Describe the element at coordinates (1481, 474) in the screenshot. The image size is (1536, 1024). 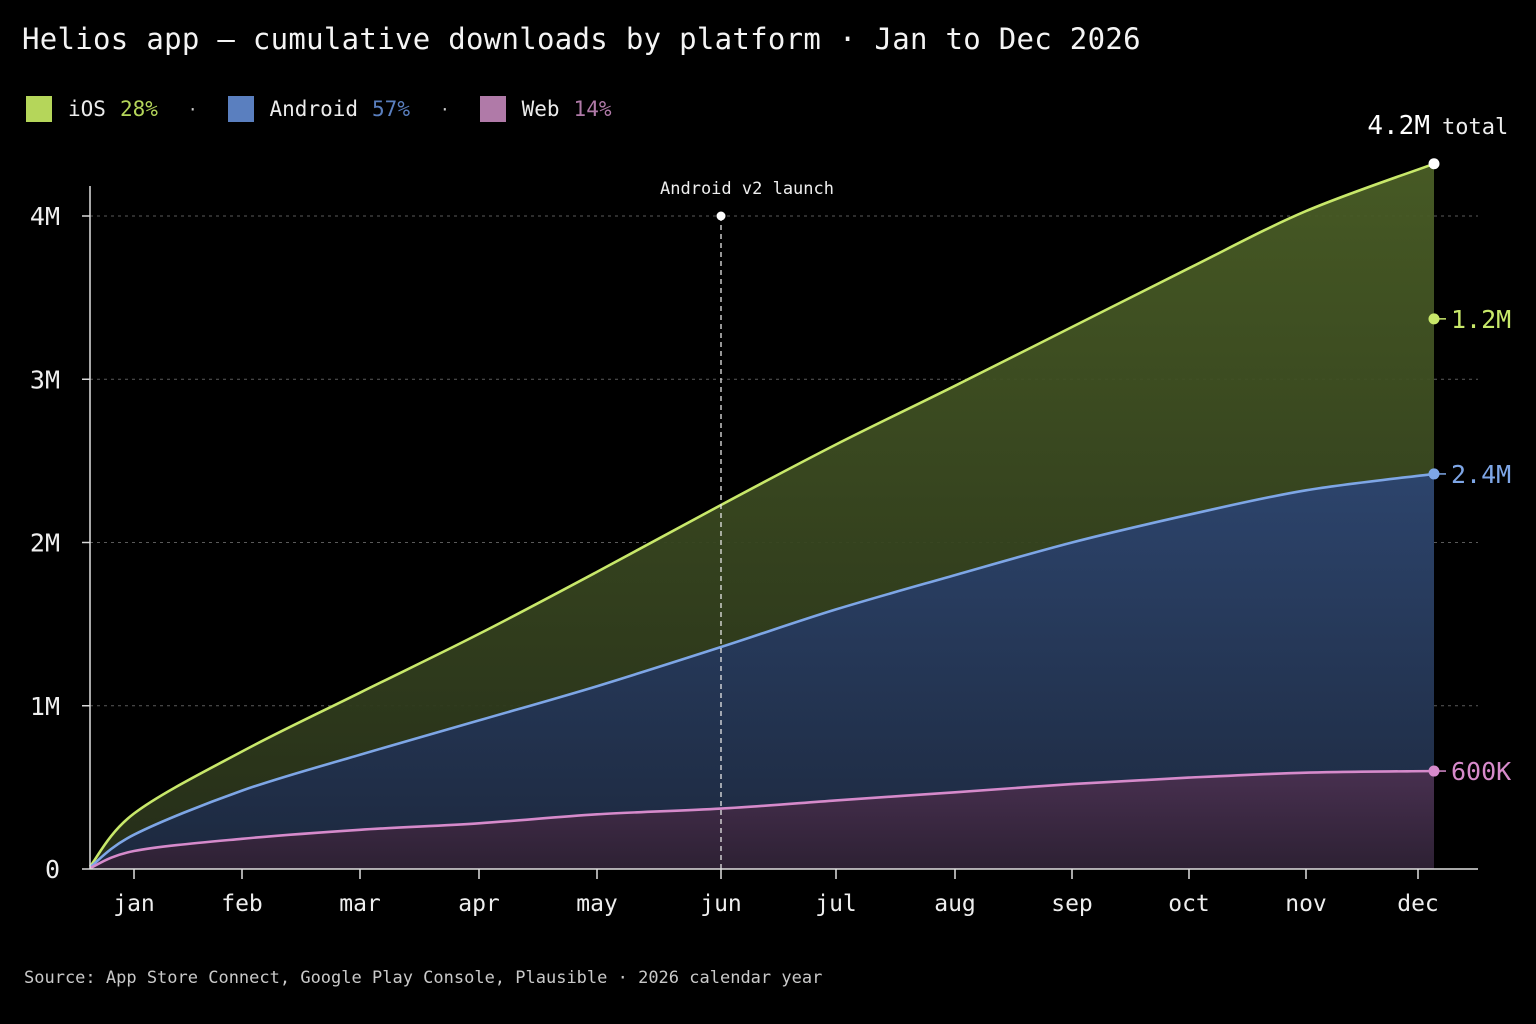
I see `end-label-android: 2.4M` at that location.